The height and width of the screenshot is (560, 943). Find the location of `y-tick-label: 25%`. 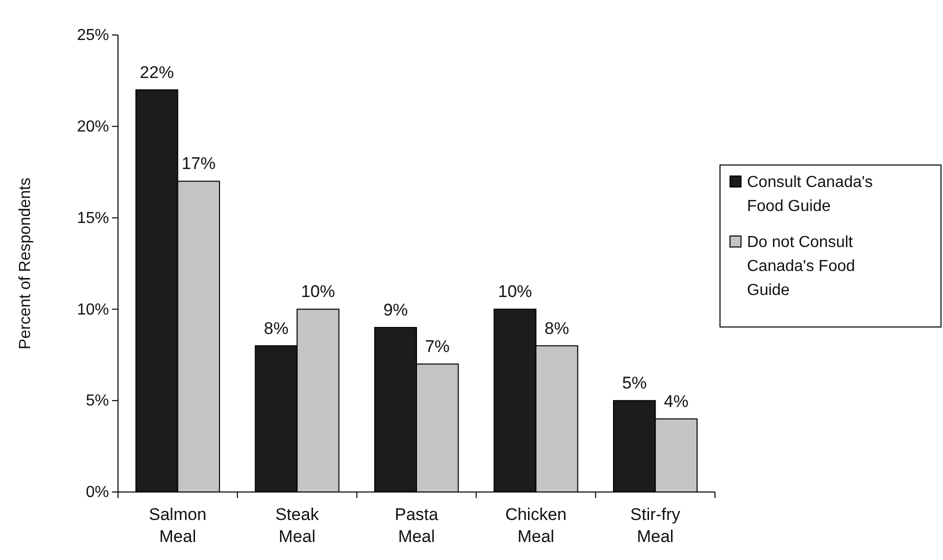

y-tick-label: 25% is located at coordinates (92, 35).